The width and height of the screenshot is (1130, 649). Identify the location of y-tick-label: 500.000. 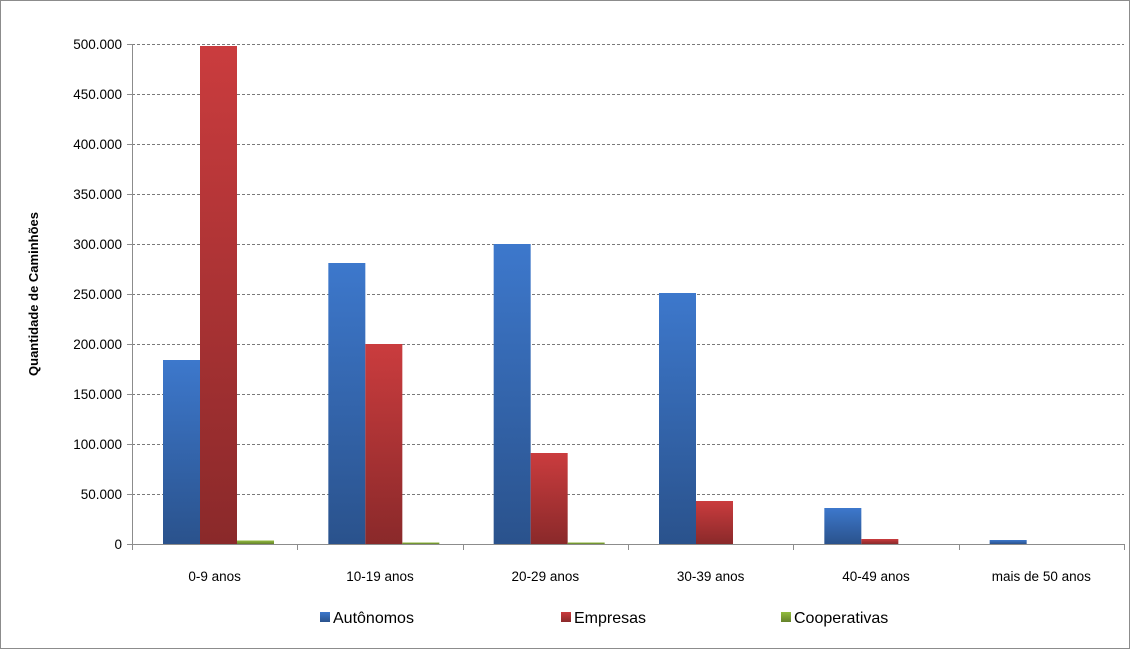
(97, 44).